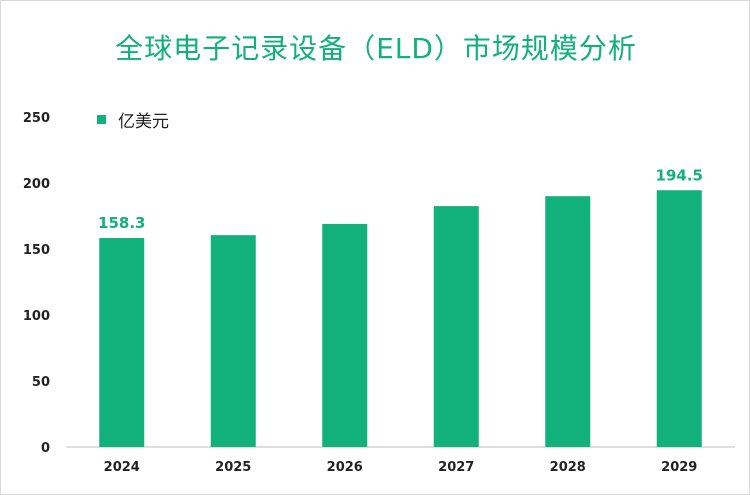 This screenshot has width=750, height=495. Describe the element at coordinates (36, 316) in the screenshot. I see `y-tick-label: 100` at that location.